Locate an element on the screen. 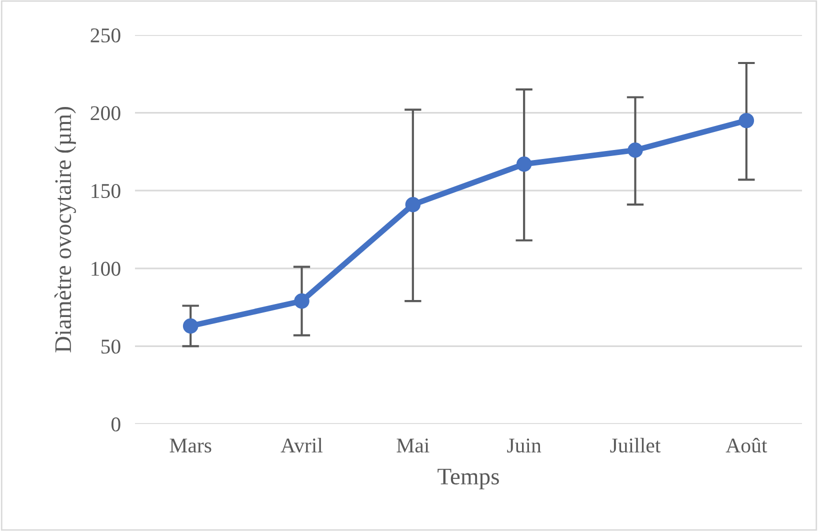  y-tick-label: 150 is located at coordinates (106, 191).